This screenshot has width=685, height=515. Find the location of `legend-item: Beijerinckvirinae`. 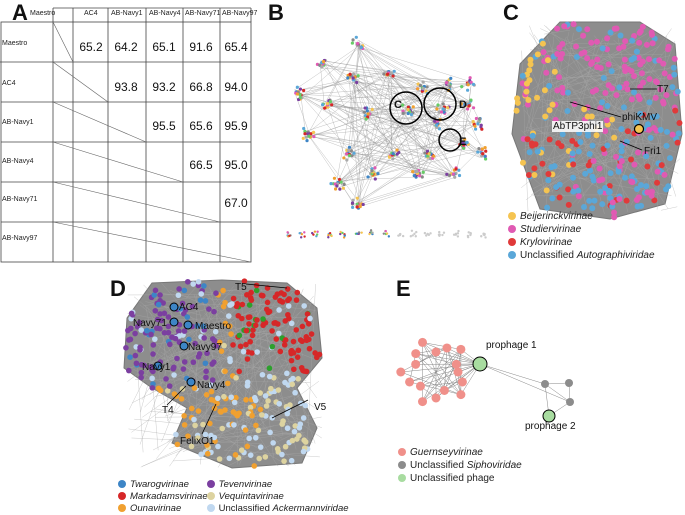

legend-item: Beijerinckvirinae is located at coordinates (581, 216).